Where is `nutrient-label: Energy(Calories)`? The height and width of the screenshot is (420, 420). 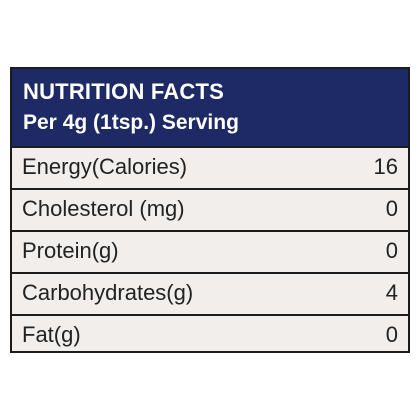 nutrient-label: Energy(Calories) is located at coordinates (105, 166).